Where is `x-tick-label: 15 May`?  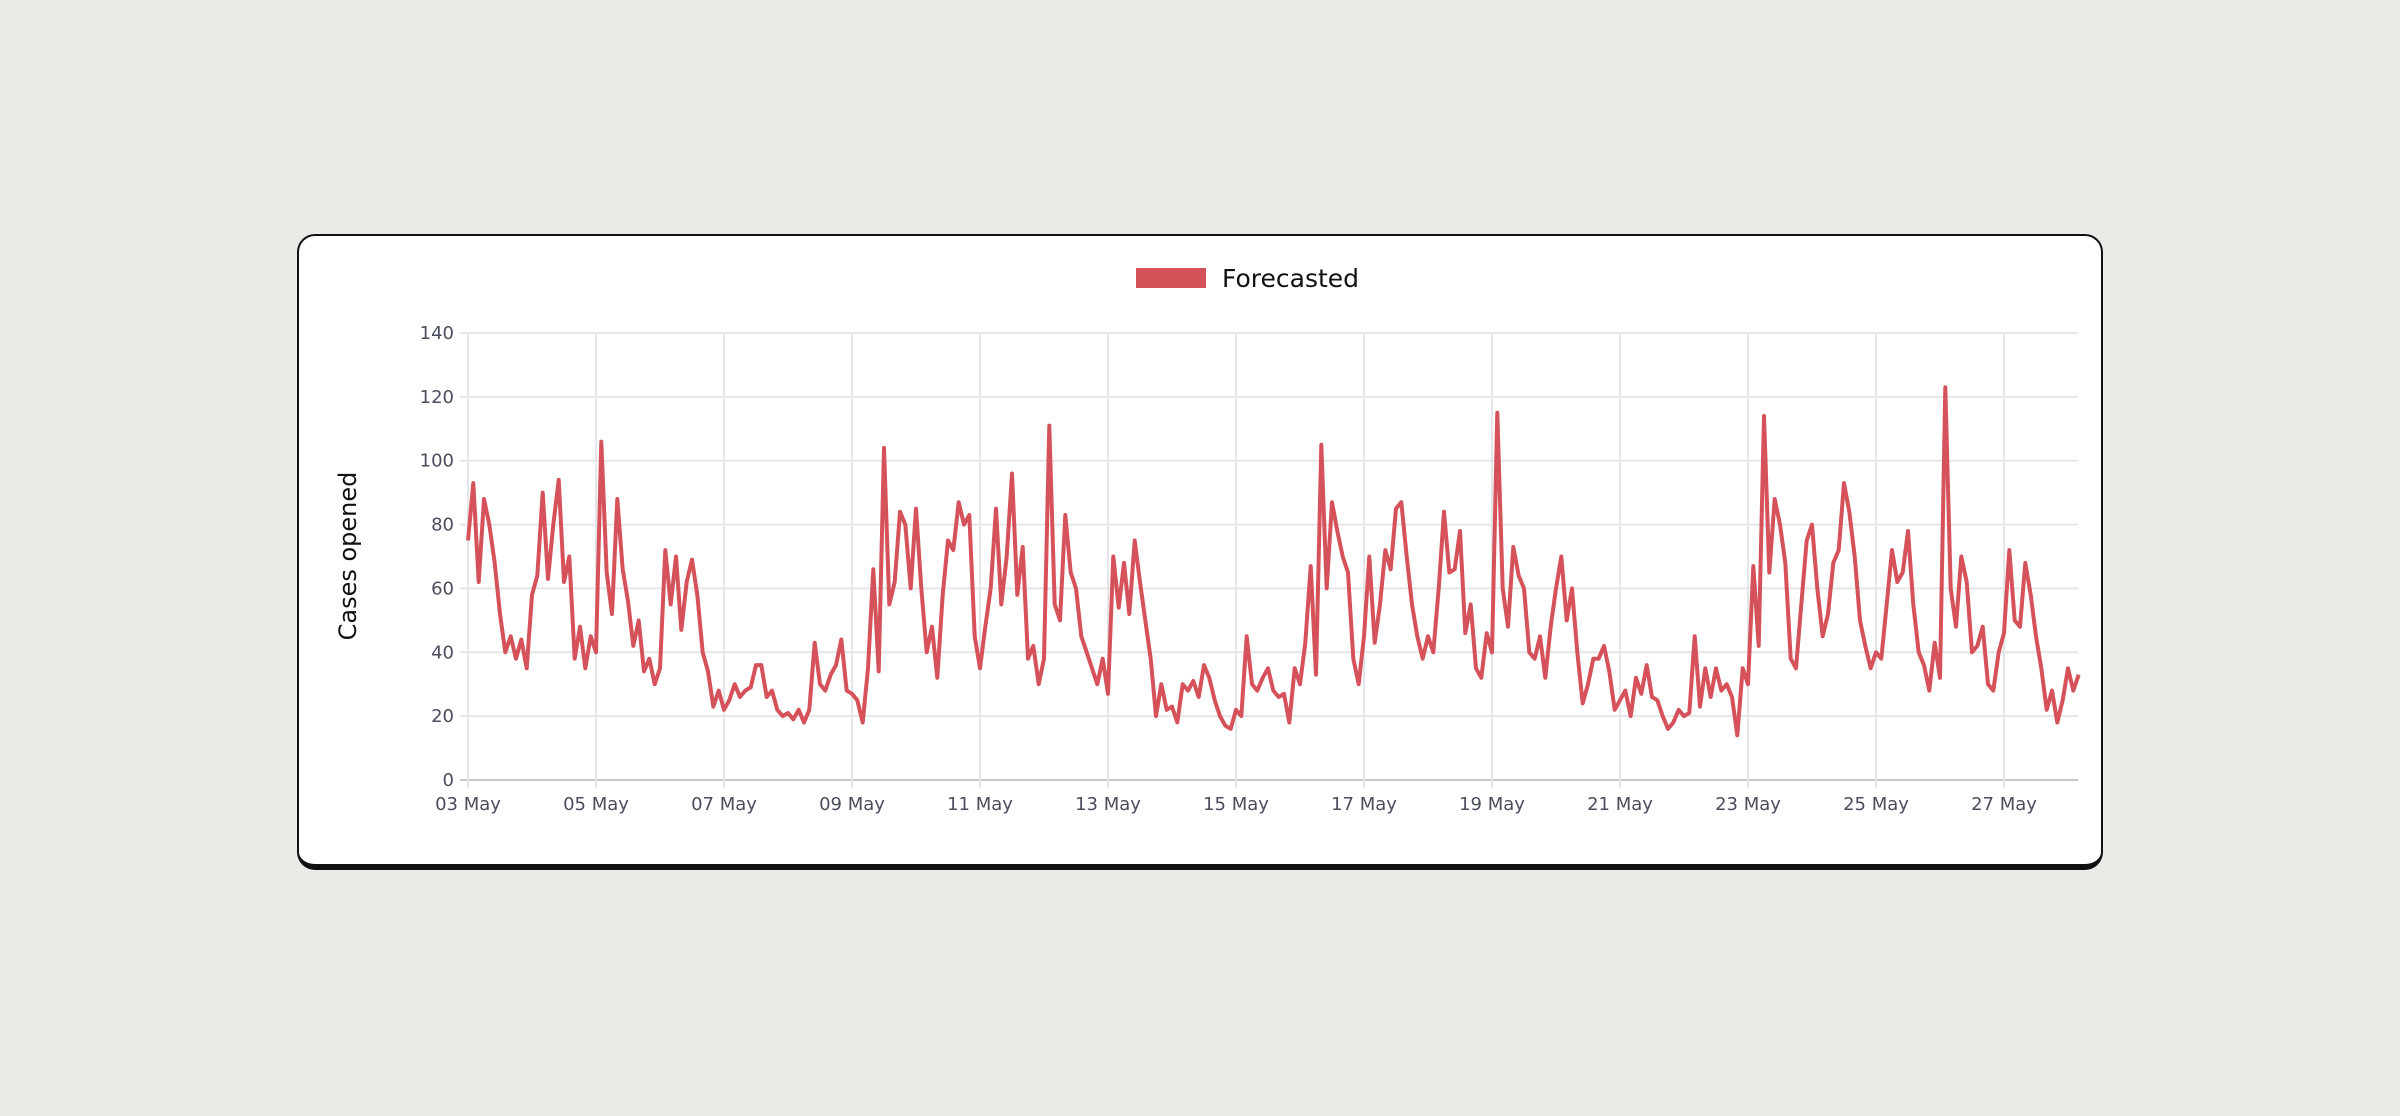
x-tick-label: 15 May is located at coordinates (1236, 804).